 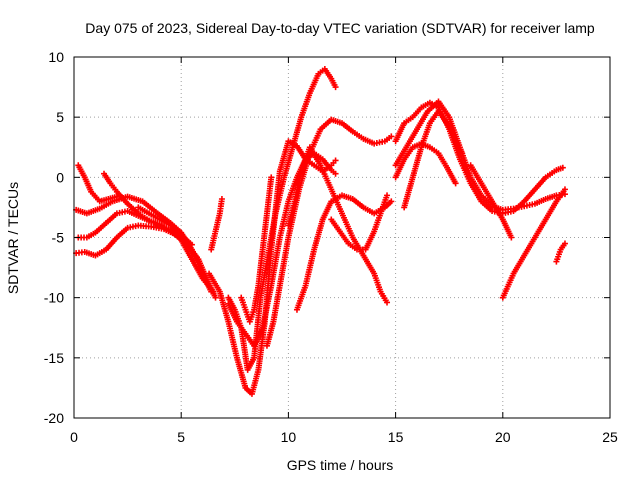 I want to click on x-axis-label: GPS time / hours, so click(x=340, y=465).